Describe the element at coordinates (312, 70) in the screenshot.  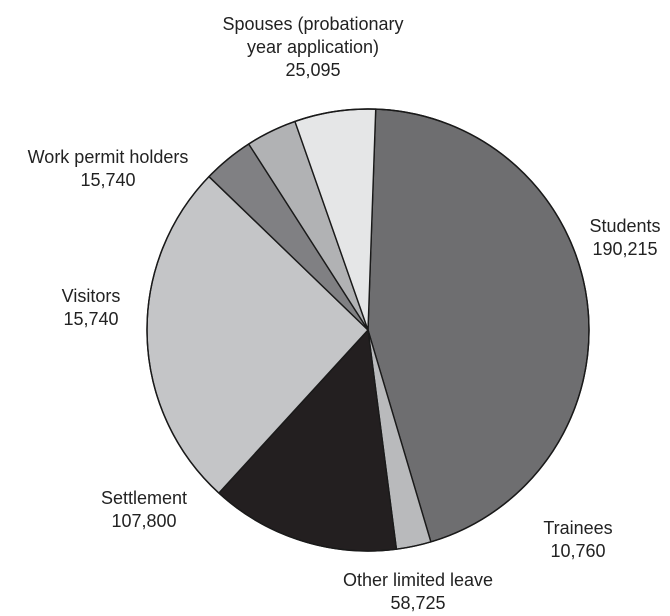
I see `slice-label-line: 25,095` at that location.